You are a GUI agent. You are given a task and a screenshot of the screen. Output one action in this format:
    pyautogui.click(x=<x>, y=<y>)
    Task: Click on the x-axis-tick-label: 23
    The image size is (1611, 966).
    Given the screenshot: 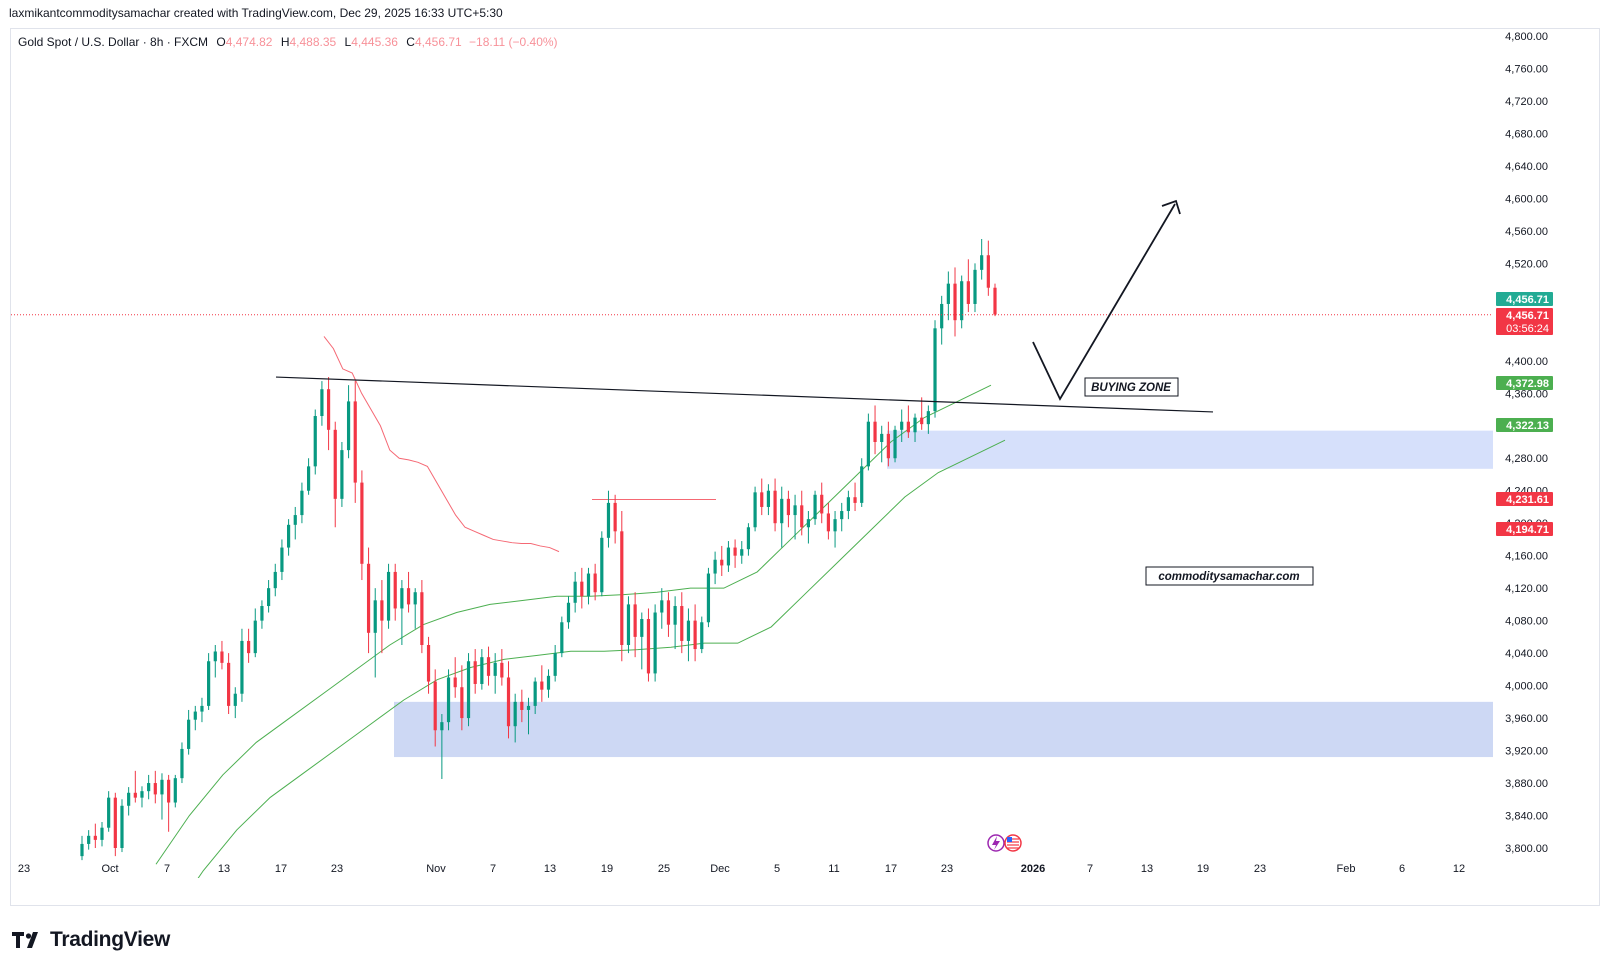 What is the action you would take?
    pyautogui.click(x=947, y=869)
    